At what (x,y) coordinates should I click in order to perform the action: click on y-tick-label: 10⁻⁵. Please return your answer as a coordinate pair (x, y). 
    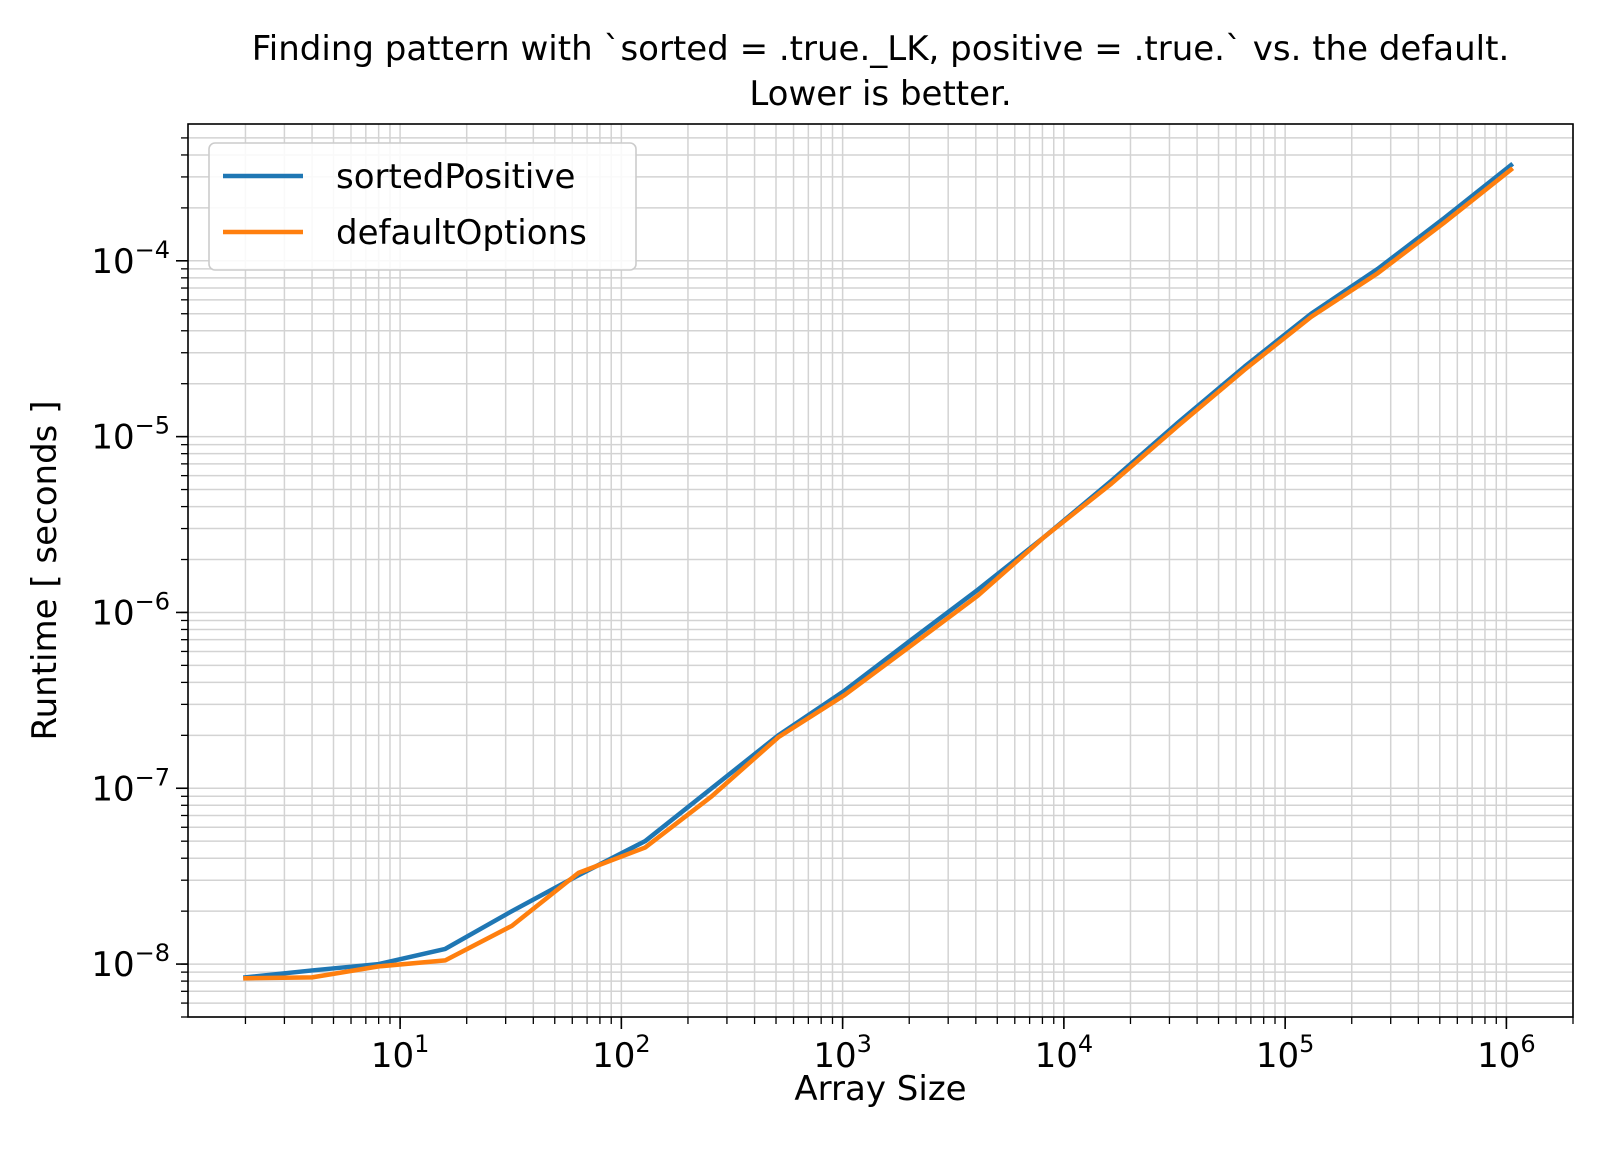
    Looking at the image, I should click on (130, 435).